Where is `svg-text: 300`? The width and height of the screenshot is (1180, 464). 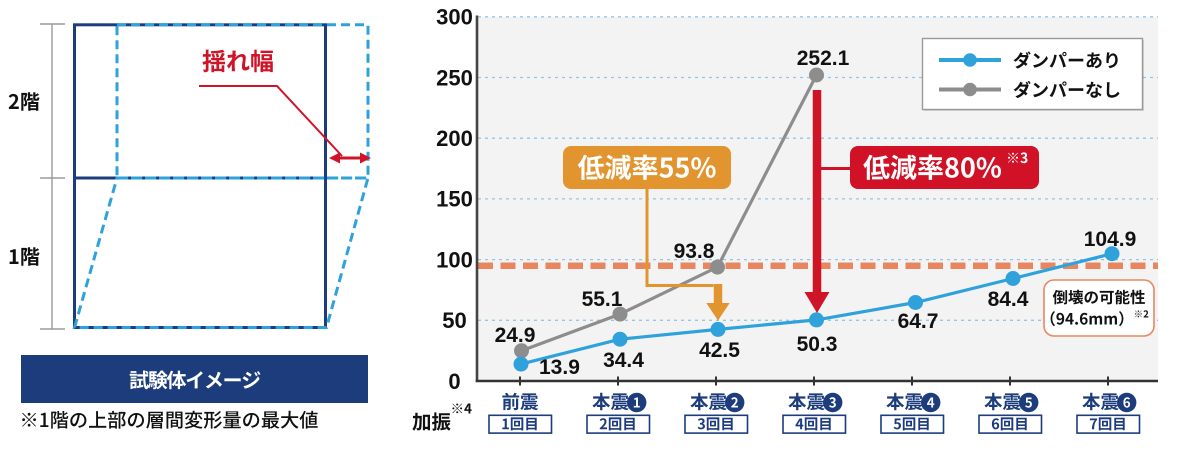 svg-text: 300 is located at coordinates (454, 17).